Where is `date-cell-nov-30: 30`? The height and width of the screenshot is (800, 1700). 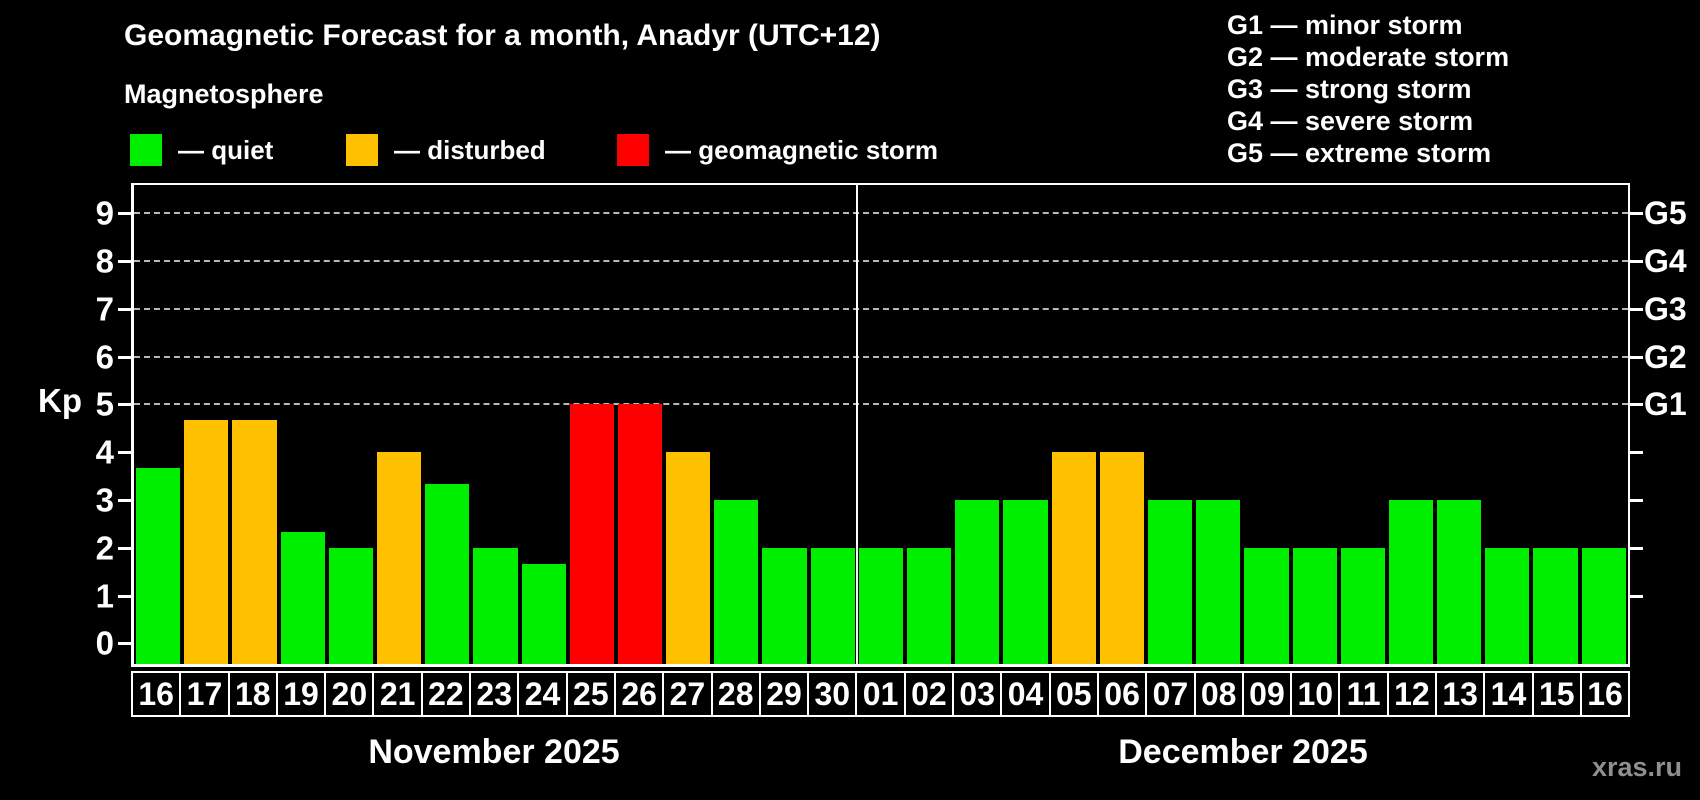
date-cell-nov-30: 30 is located at coordinates (832, 694).